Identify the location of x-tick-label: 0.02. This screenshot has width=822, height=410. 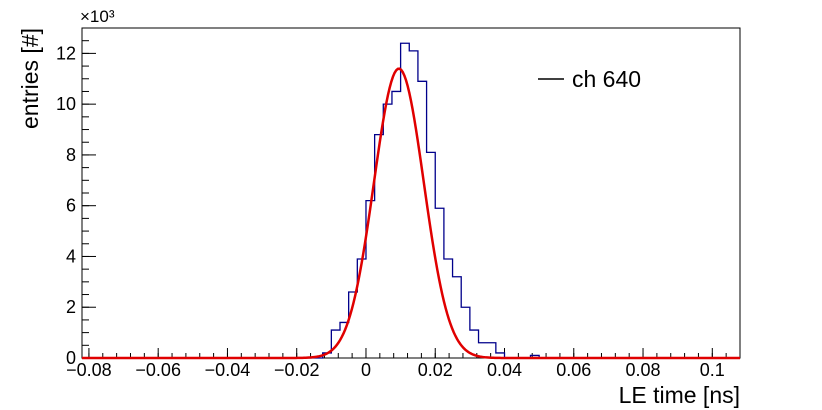
(435, 370).